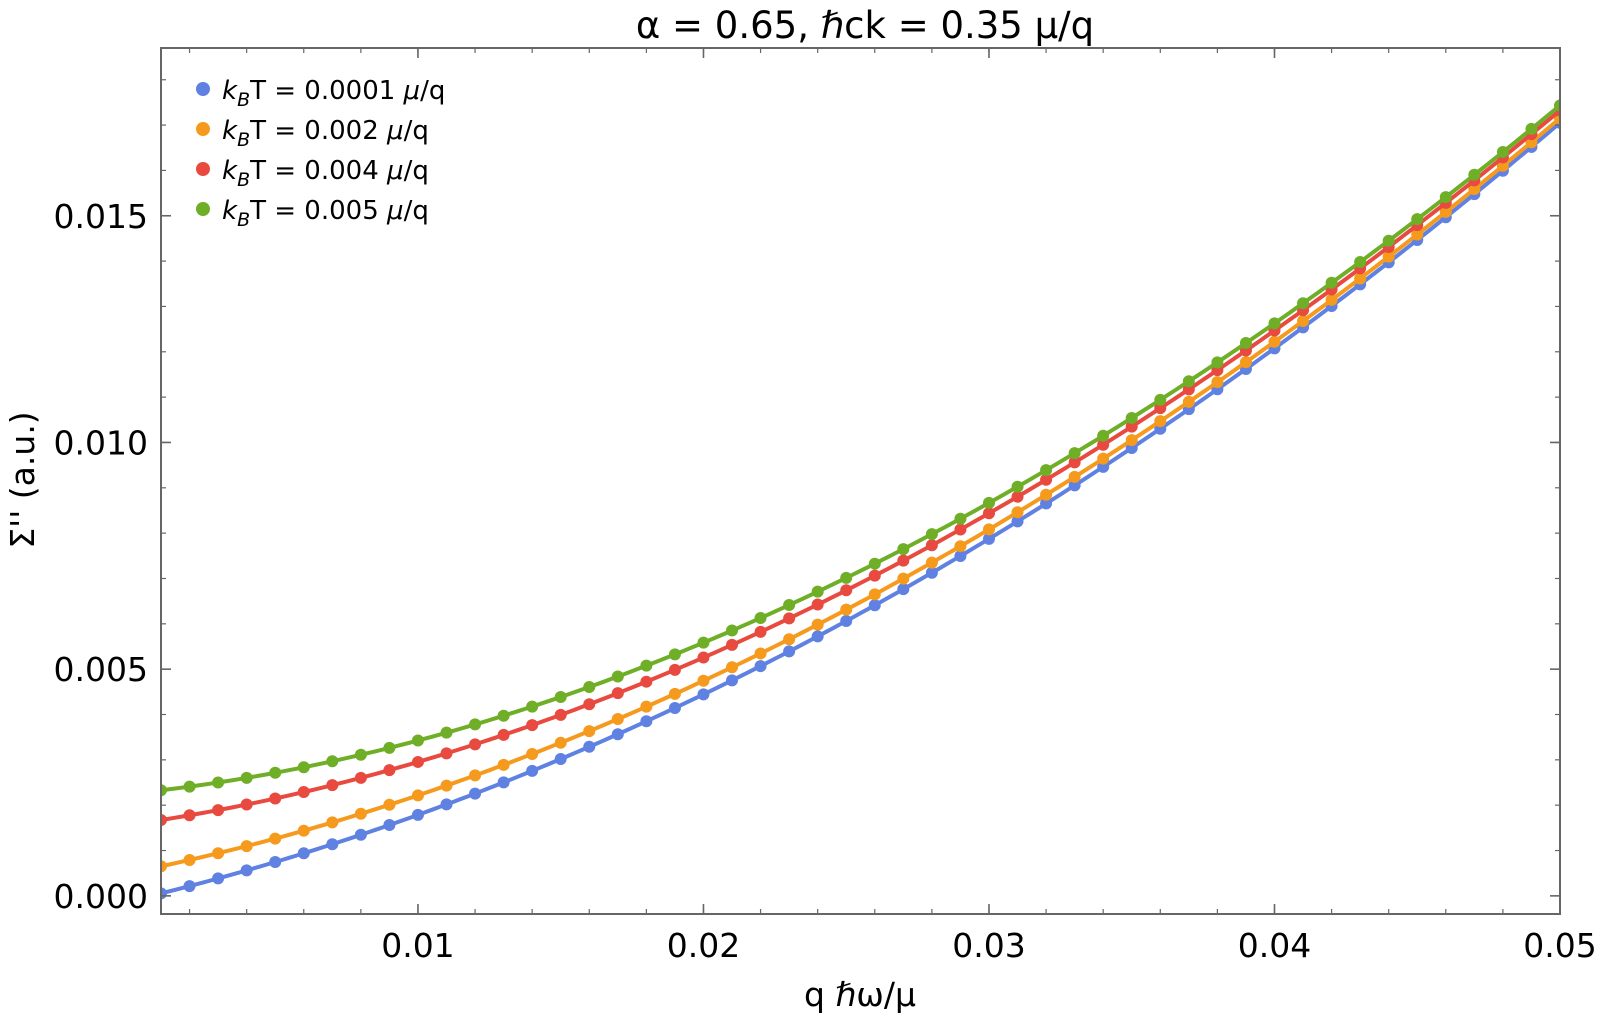 This screenshot has height=1018, width=1600. I want to click on legend-item: kBT = 0.004 μ/q, so click(312, 173).